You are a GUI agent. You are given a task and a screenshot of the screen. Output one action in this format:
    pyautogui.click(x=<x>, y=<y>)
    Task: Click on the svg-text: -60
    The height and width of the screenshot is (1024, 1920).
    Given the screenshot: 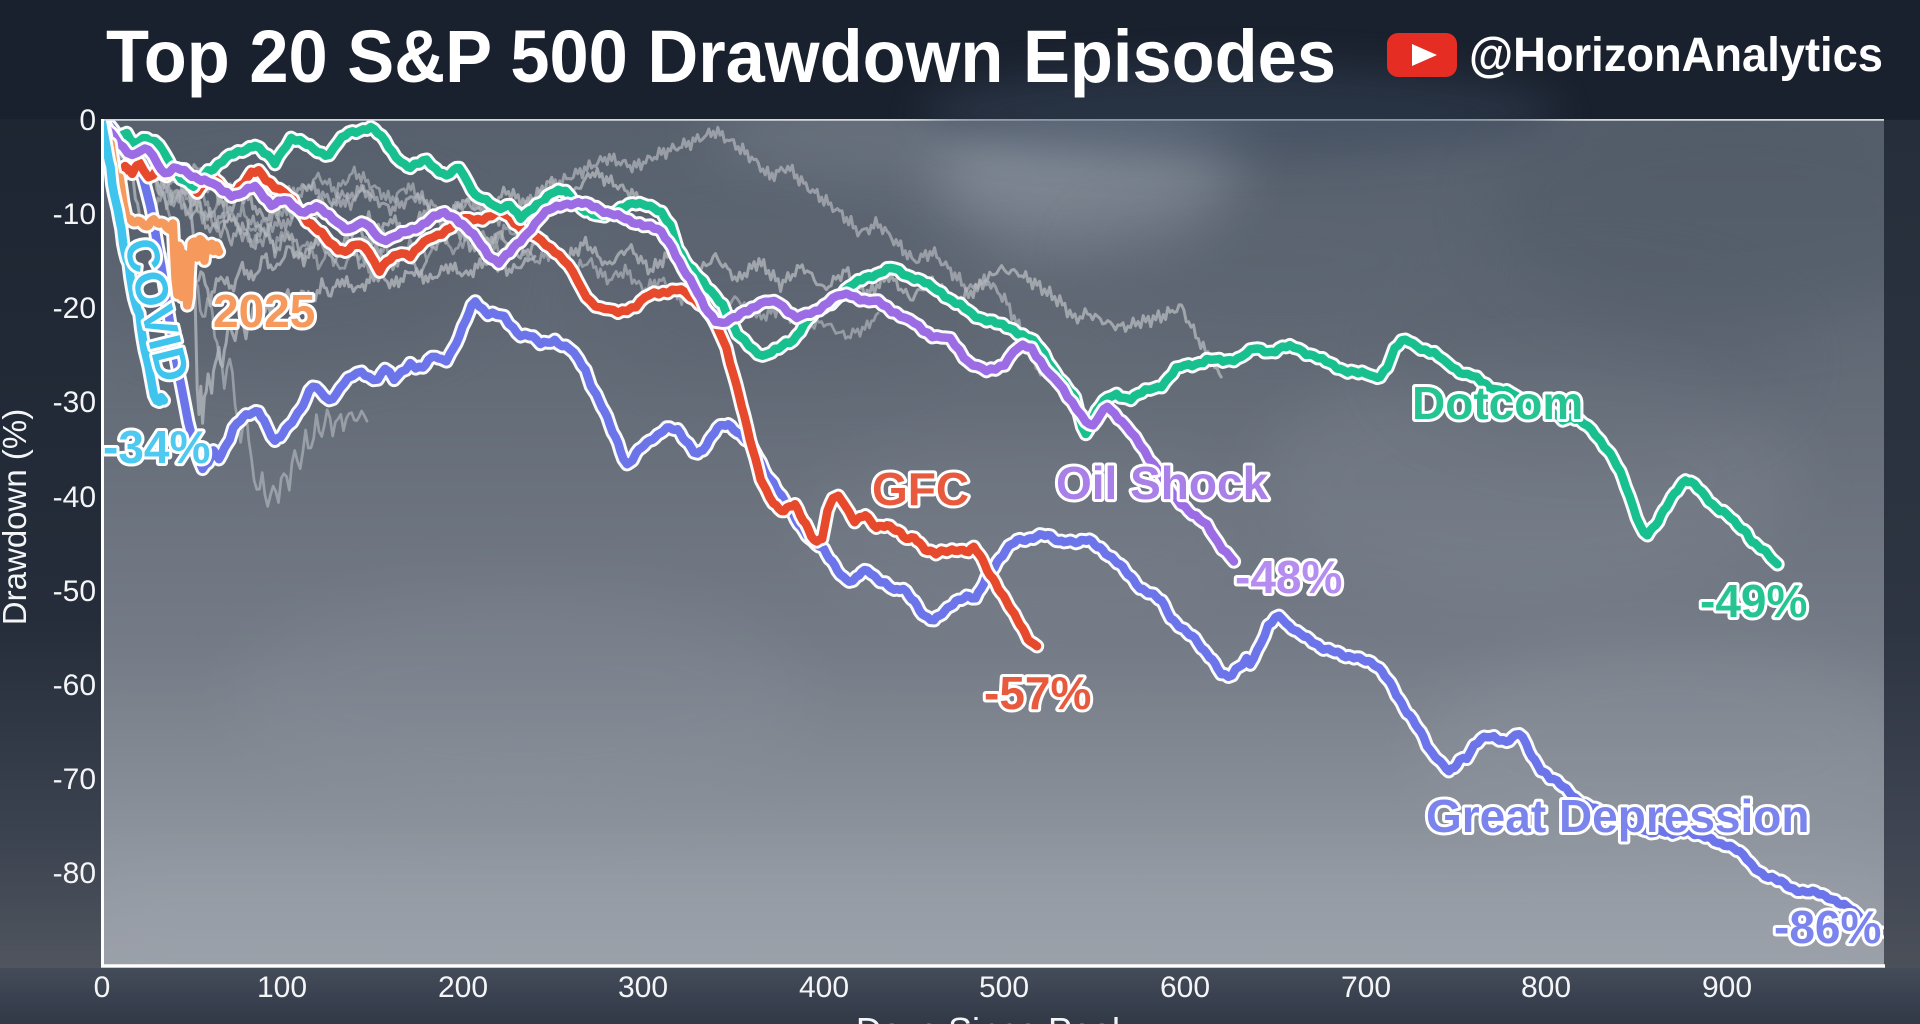 What is the action you would take?
    pyautogui.click(x=74, y=685)
    